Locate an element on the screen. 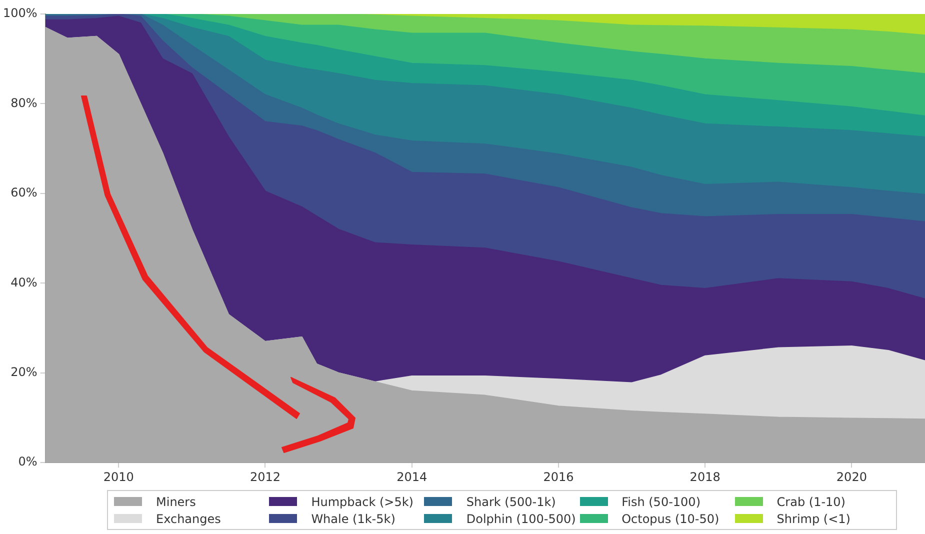 Image resolution: width=925 pixels, height=534 pixels. y-tick-label: 60% is located at coordinates (24, 193).